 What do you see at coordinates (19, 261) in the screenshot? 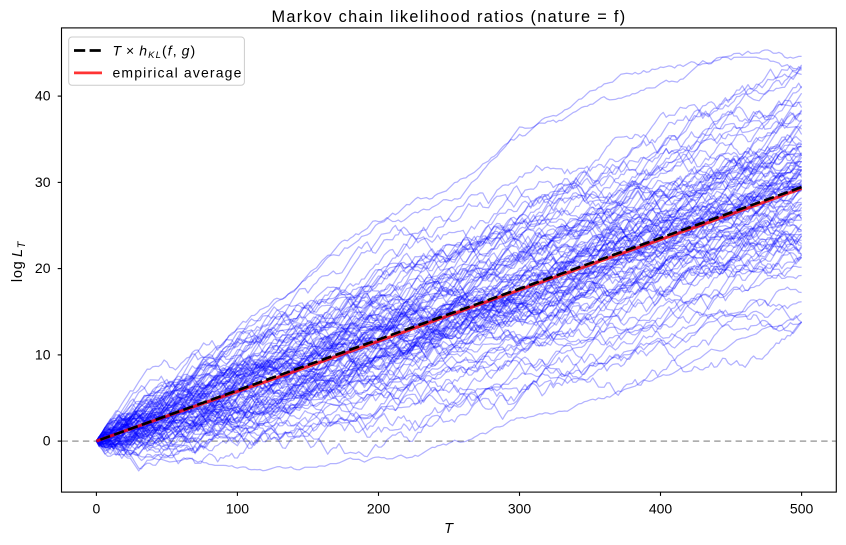
I see `svg-text: log LT` at bounding box center [19, 261].